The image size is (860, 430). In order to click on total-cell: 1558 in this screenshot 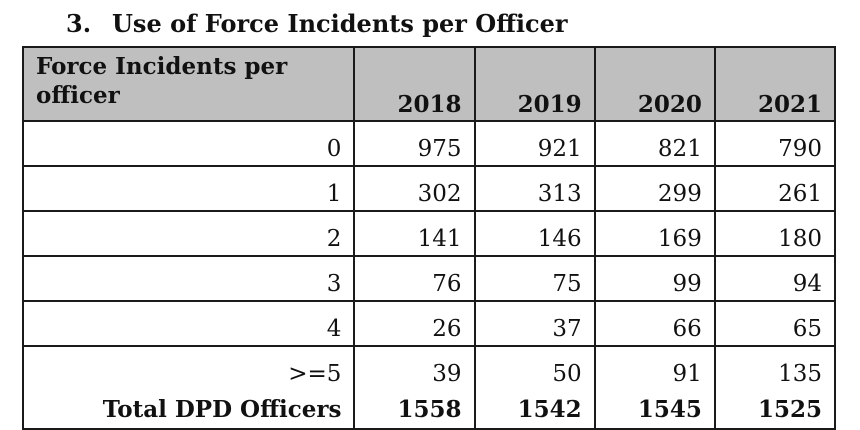, I will do `click(414, 410)`.